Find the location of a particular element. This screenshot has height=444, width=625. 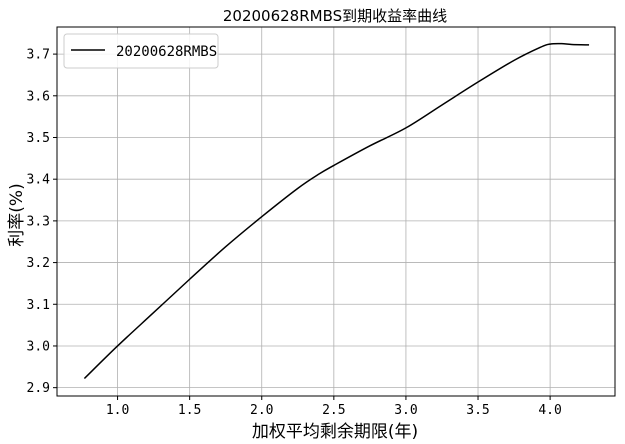

x-axis-title: 加权平均剩余期限(年) is located at coordinates (335, 432).